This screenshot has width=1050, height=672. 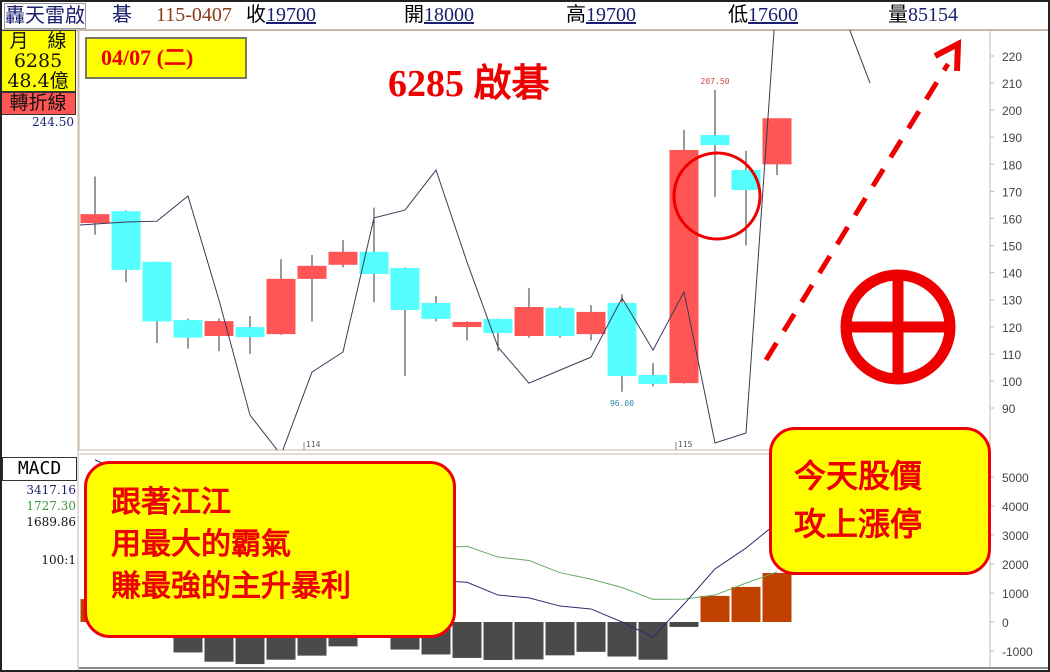 What do you see at coordinates (1012, 57) in the screenshot?
I see `price-tick-label: 220` at bounding box center [1012, 57].